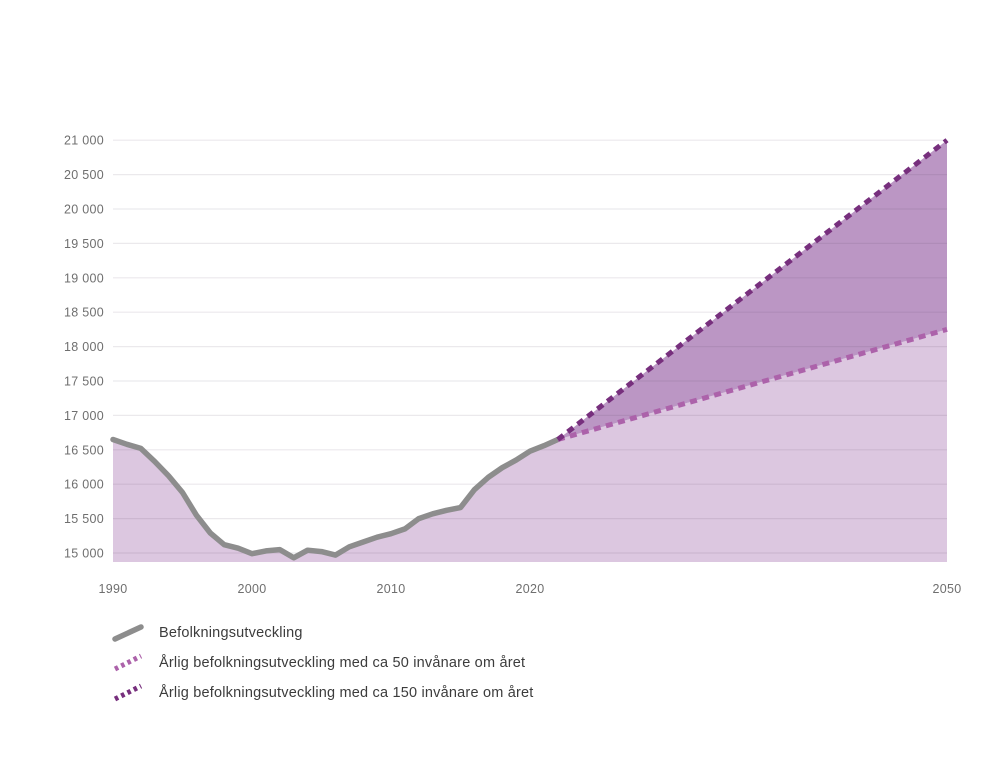 The height and width of the screenshot is (761, 1000). What do you see at coordinates (322, 633) in the screenshot?
I see `legend-item-befolkningsutveckling: Befolkningsutveckling` at bounding box center [322, 633].